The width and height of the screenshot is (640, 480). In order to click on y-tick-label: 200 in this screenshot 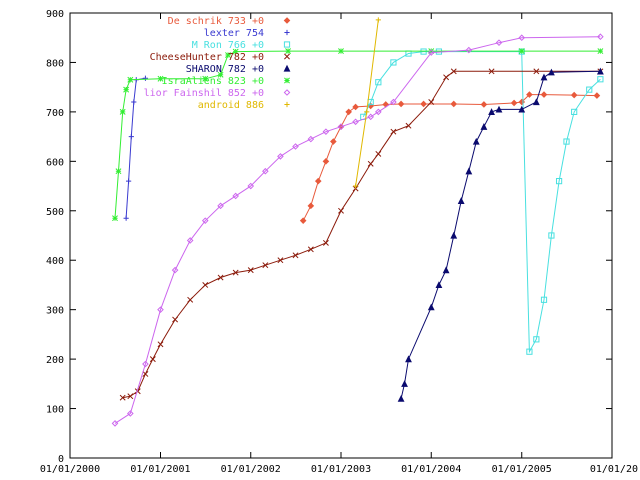, I will do `click(55, 360)`.